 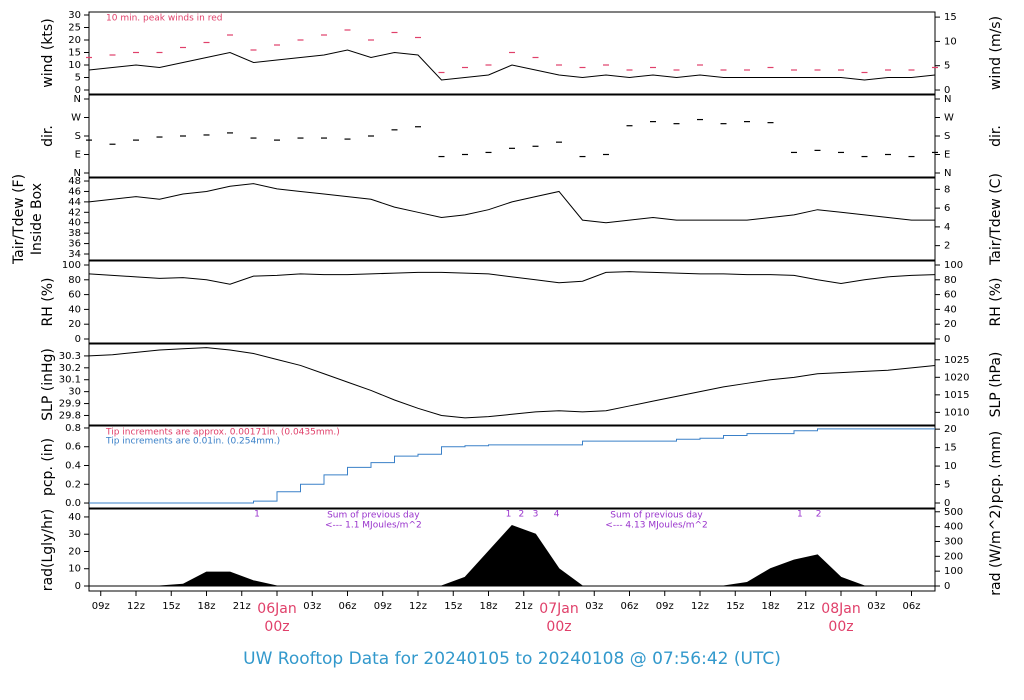 I want to click on y-tick-label: 30.2, so click(x=70, y=368).